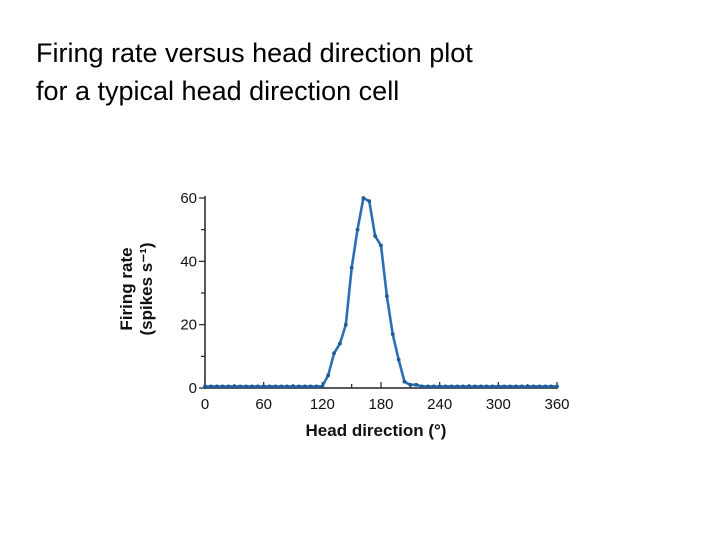 Image resolution: width=720 pixels, height=540 pixels. What do you see at coordinates (188, 261) in the screenshot?
I see `y-tick-label: 40` at bounding box center [188, 261].